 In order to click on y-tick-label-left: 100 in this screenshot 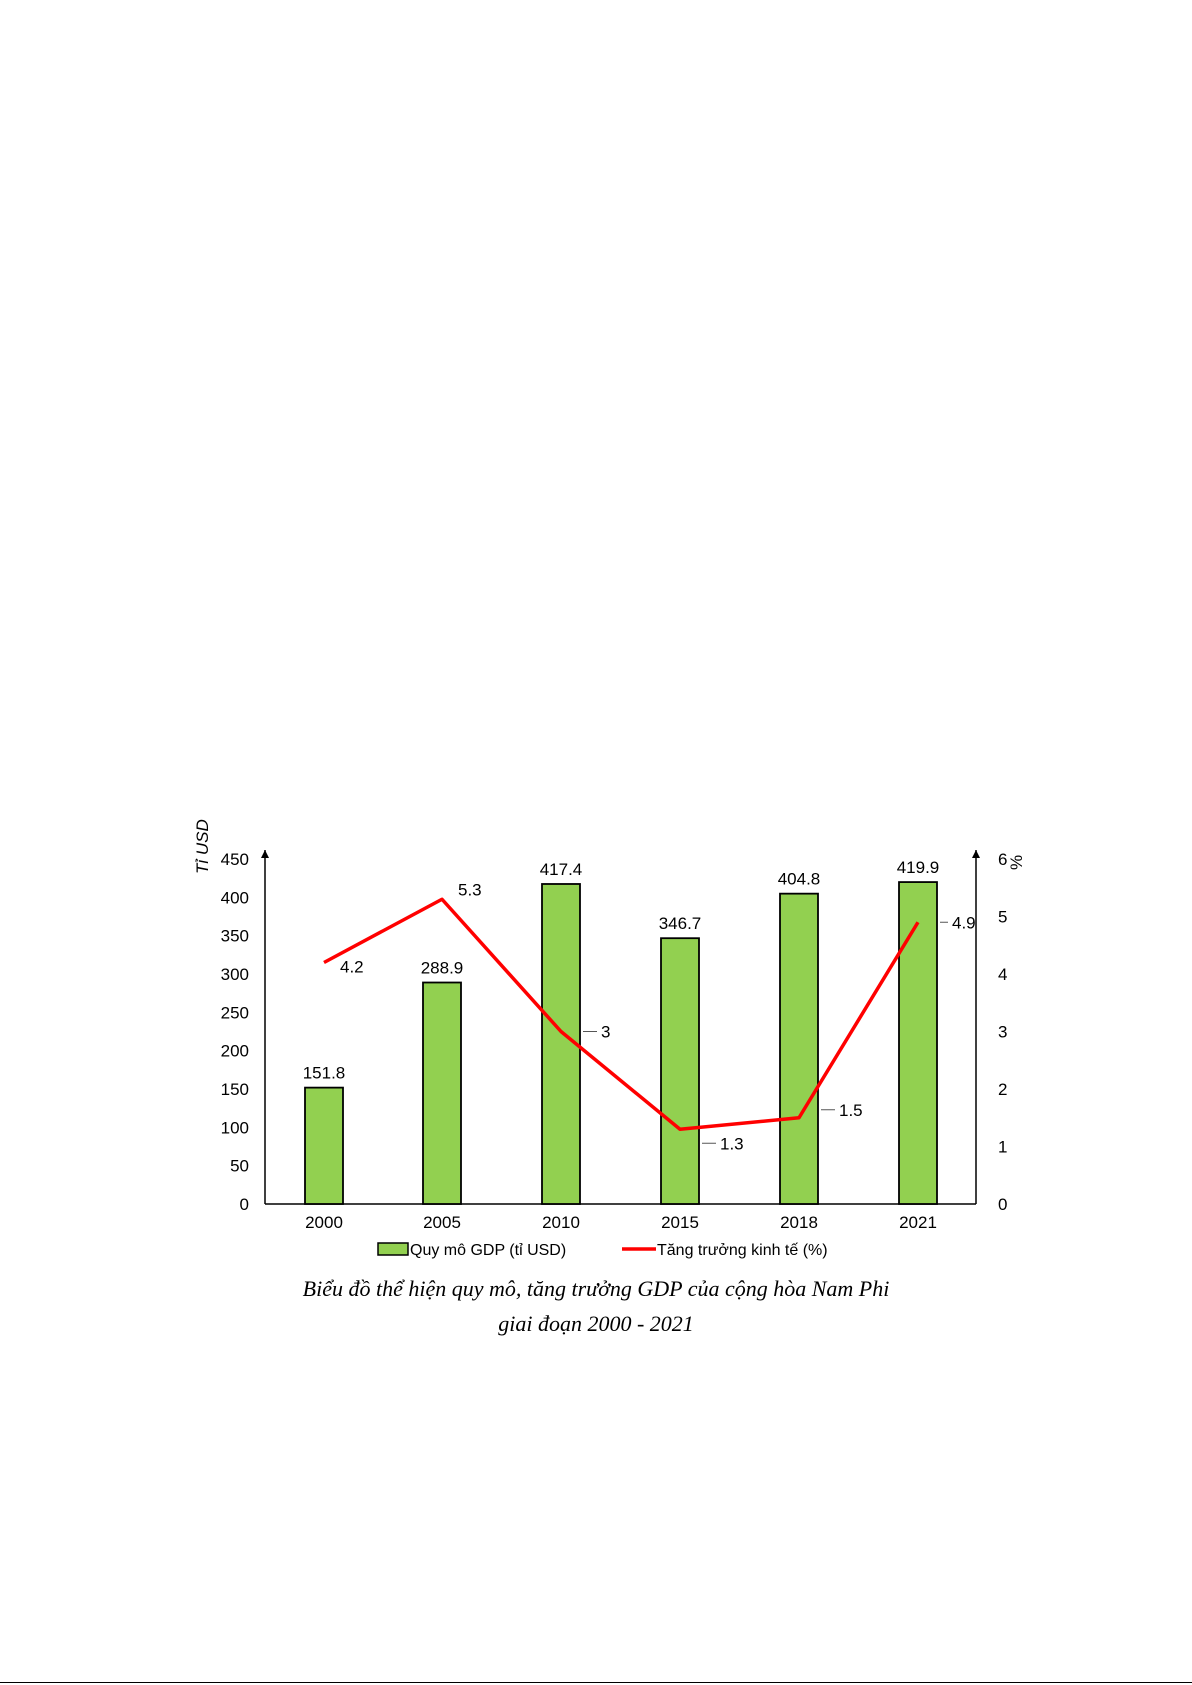, I will do `click(235, 1127)`.